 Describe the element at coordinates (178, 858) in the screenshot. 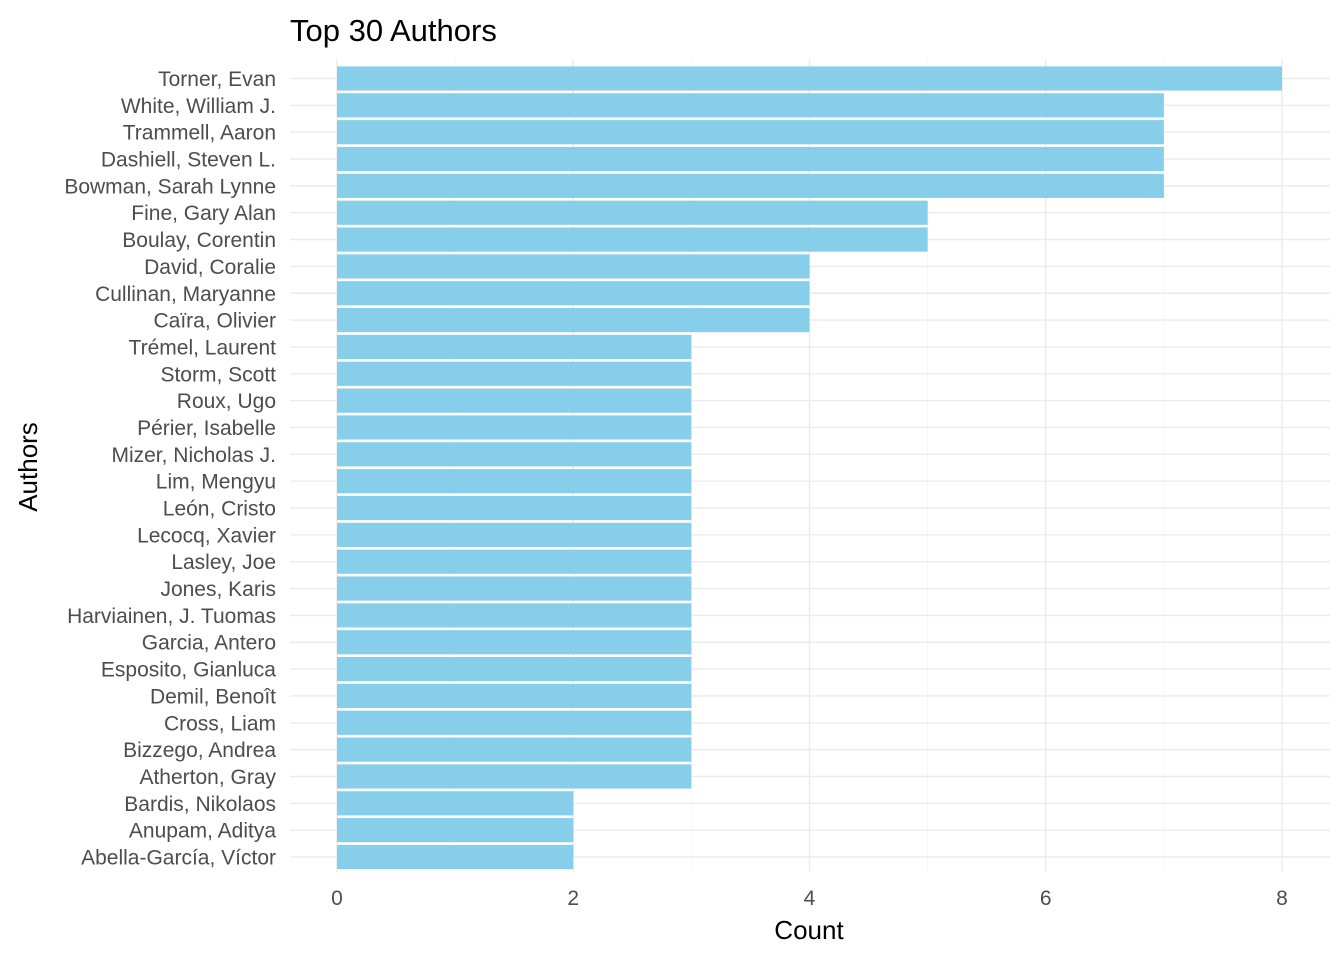

I see `y-tick-label: Abella-García, Víctor` at that location.